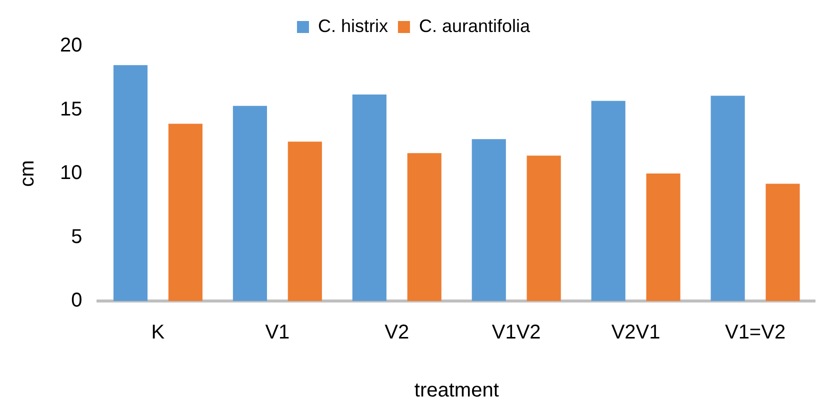 This screenshot has width=833, height=415. I want to click on x-tick-label: K, so click(158, 333).